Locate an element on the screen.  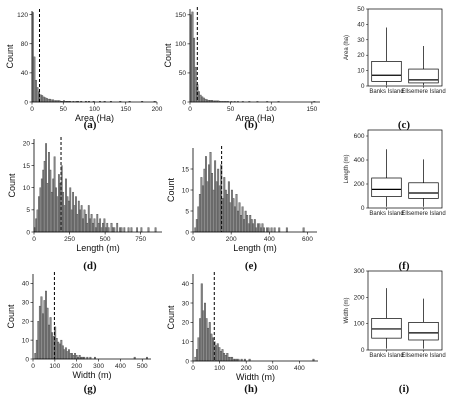
x-tick-label: Ellsemere Island is located at coordinates (423, 92).